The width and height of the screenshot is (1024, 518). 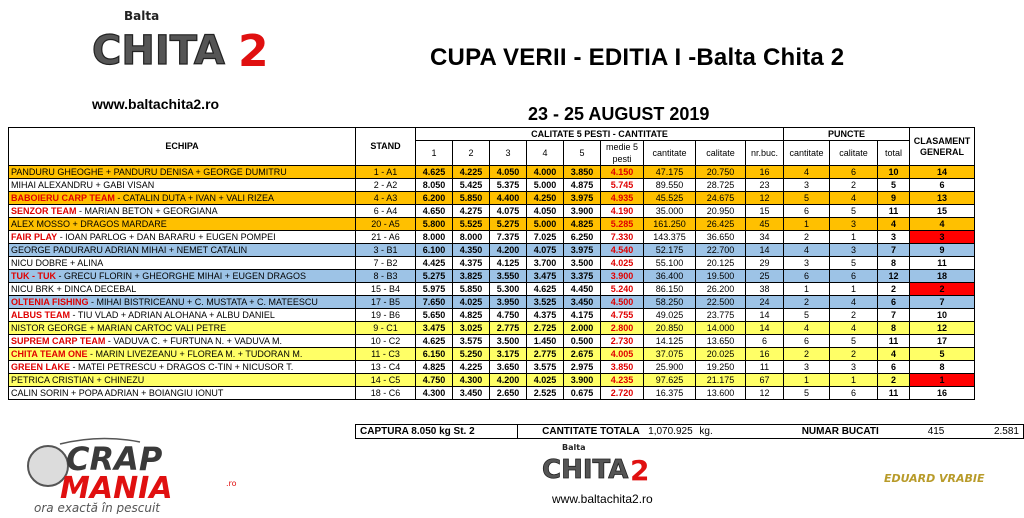 I want to click on fish-weight-cell: 3.975, so click(x=582, y=250).